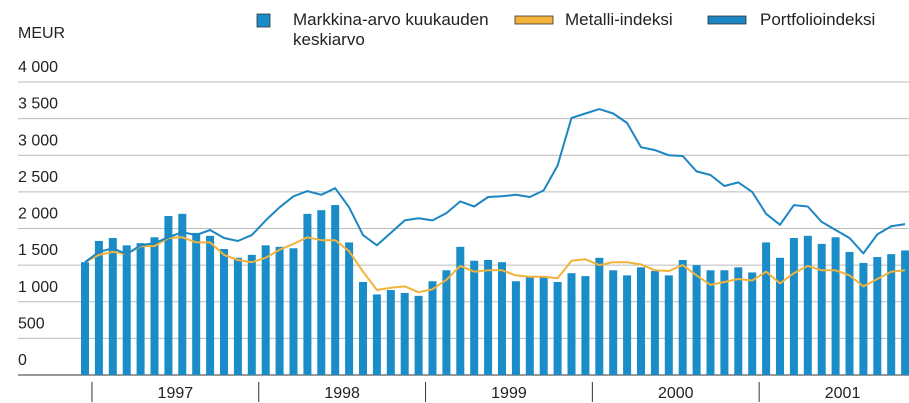 Image resolution: width=909 pixels, height=403 pixels. Describe the element at coordinates (509, 393) in the screenshot. I see `x-tick-label: 1999` at that location.